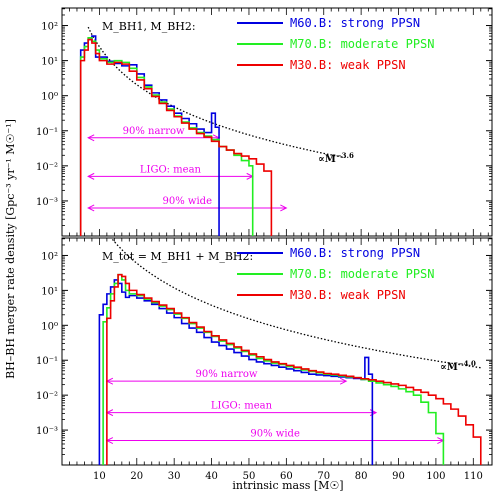 The width and height of the screenshot is (501, 497). I want to click on x-tick-label: 10, so click(99, 476).